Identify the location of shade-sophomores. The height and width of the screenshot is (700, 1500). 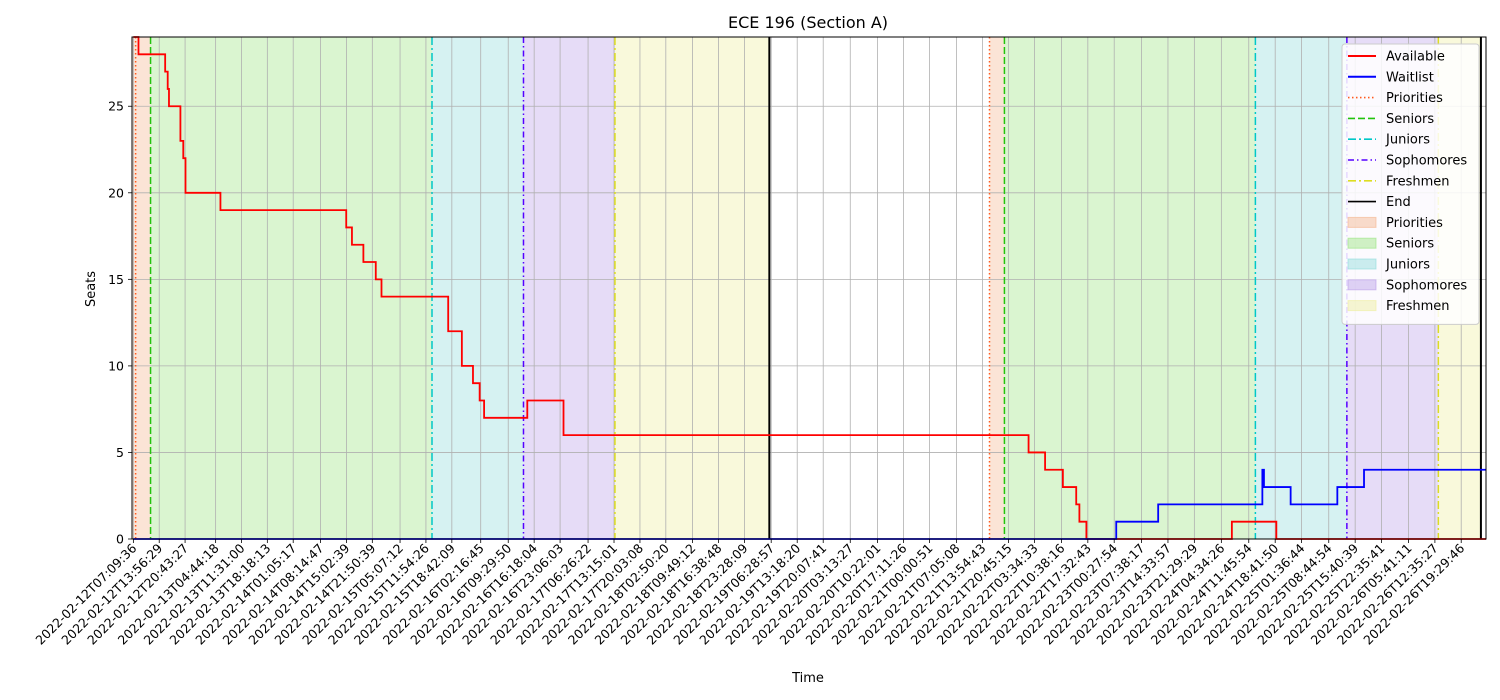
(569, 288).